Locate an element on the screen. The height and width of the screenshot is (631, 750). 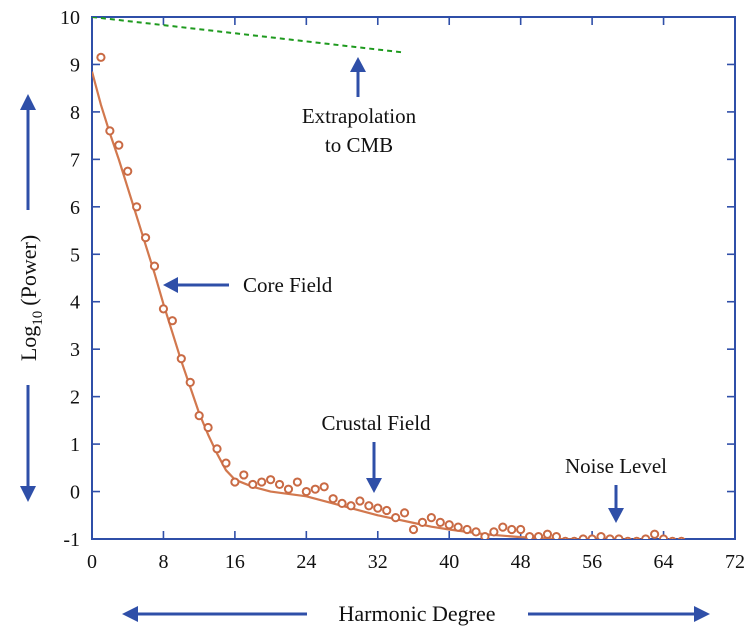
y-axis-title: Log10 (Power) is located at coordinates (31, 298).